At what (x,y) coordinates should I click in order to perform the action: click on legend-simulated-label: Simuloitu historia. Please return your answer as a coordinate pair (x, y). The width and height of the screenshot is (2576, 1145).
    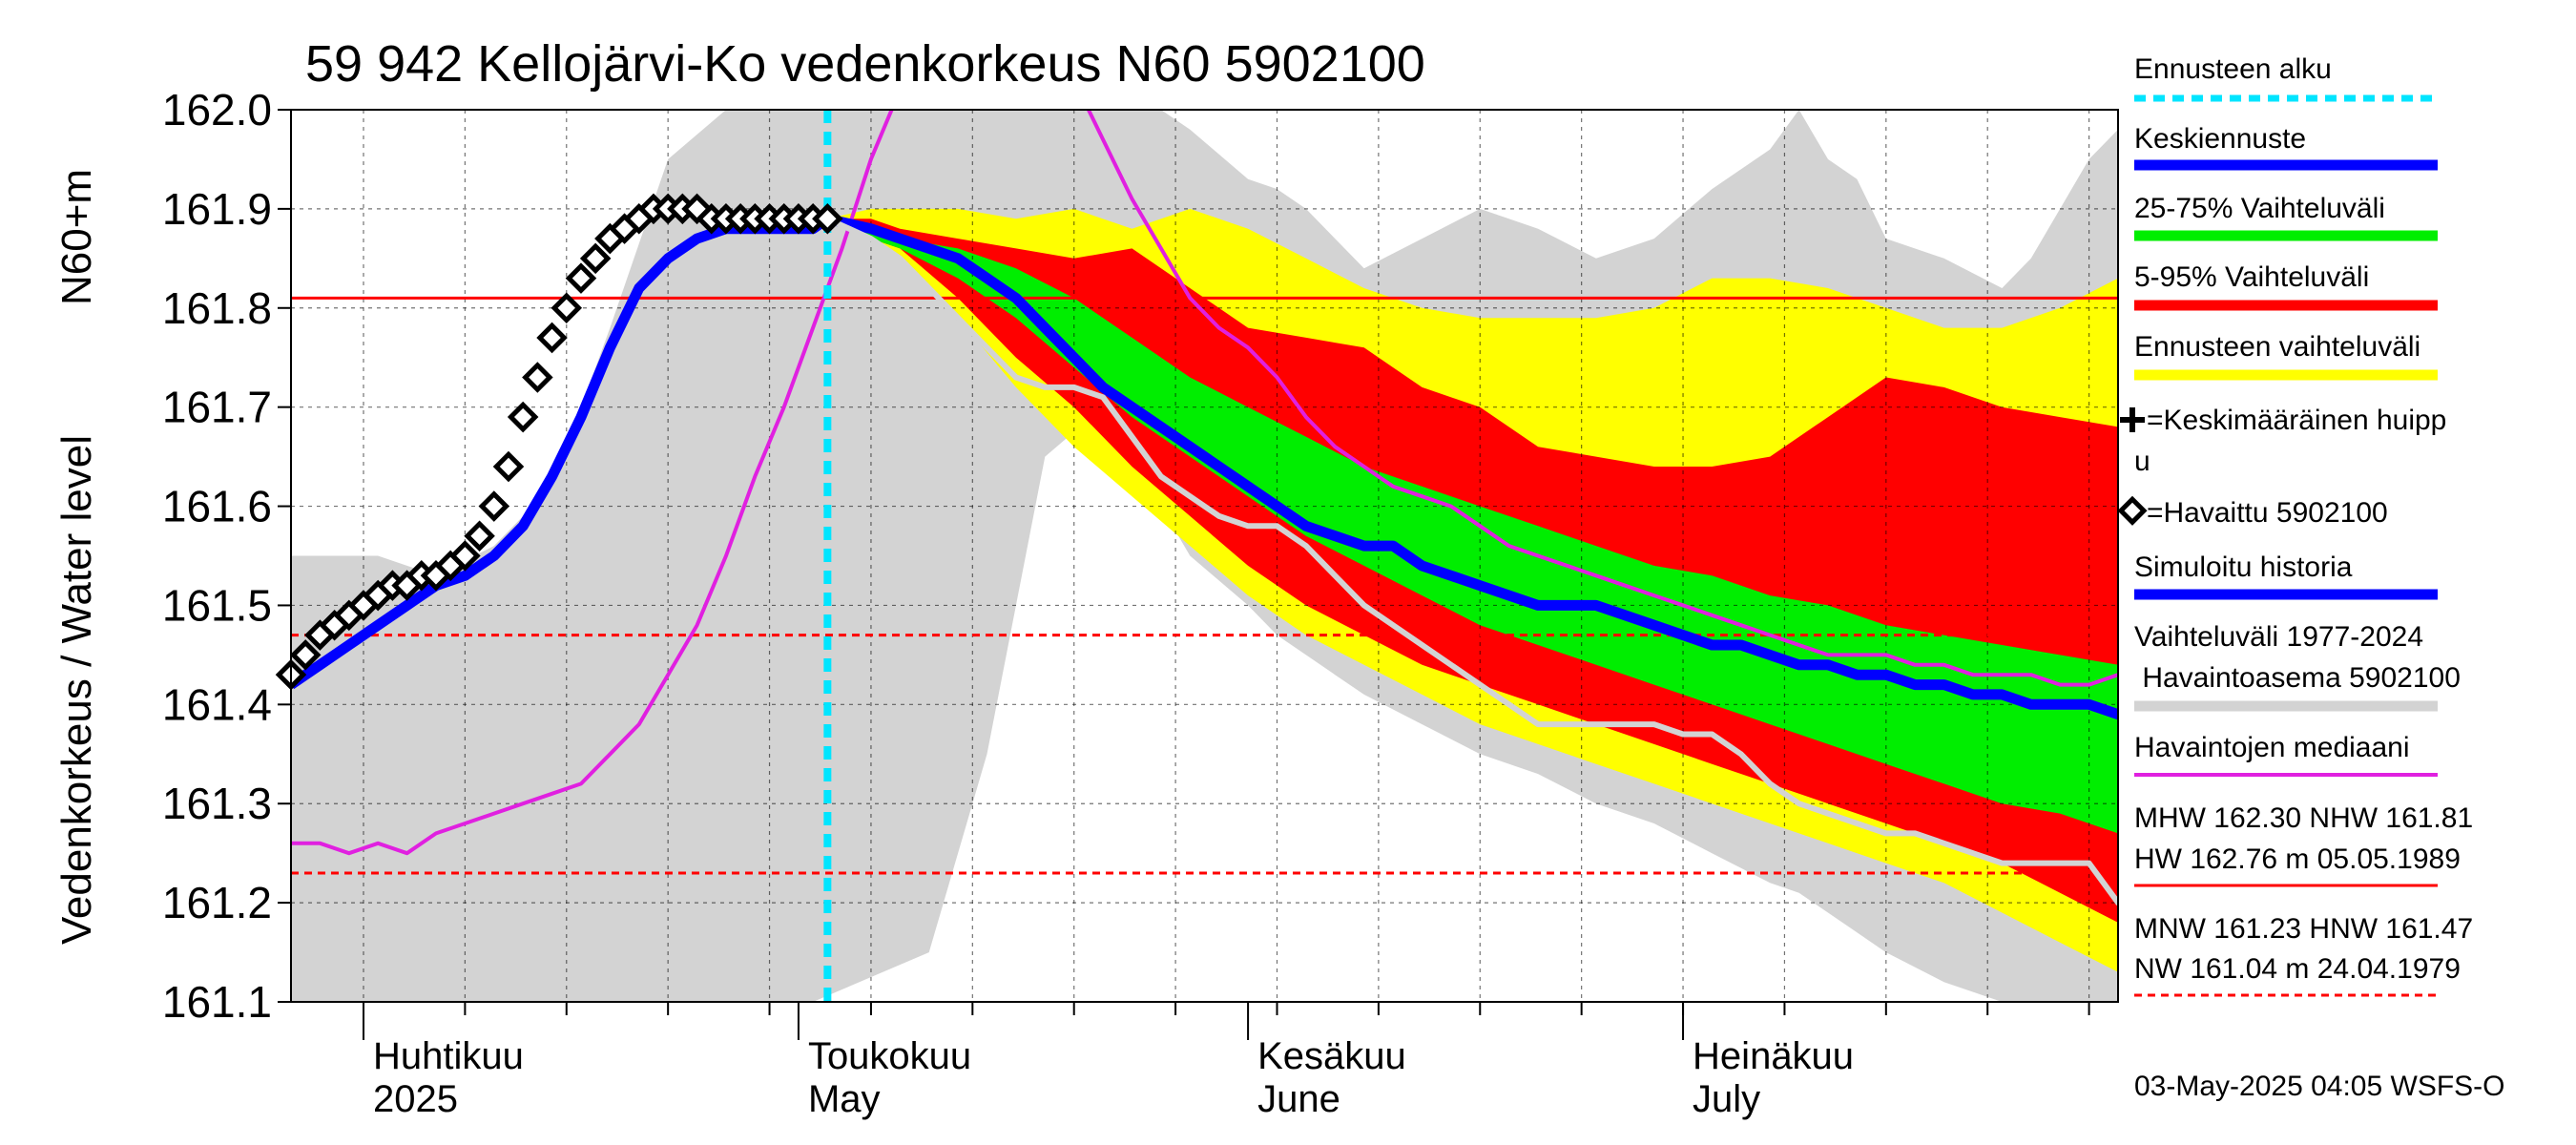
    Looking at the image, I should click on (2243, 568).